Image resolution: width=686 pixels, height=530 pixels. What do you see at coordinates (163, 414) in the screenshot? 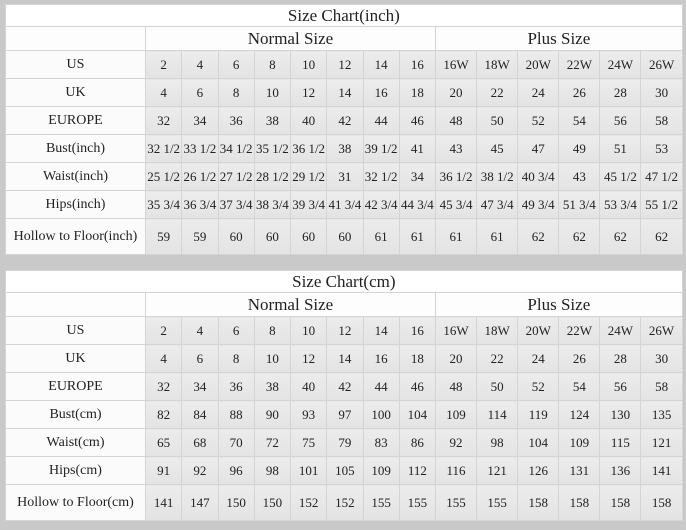
I see `table-cell: 82` at bounding box center [163, 414].